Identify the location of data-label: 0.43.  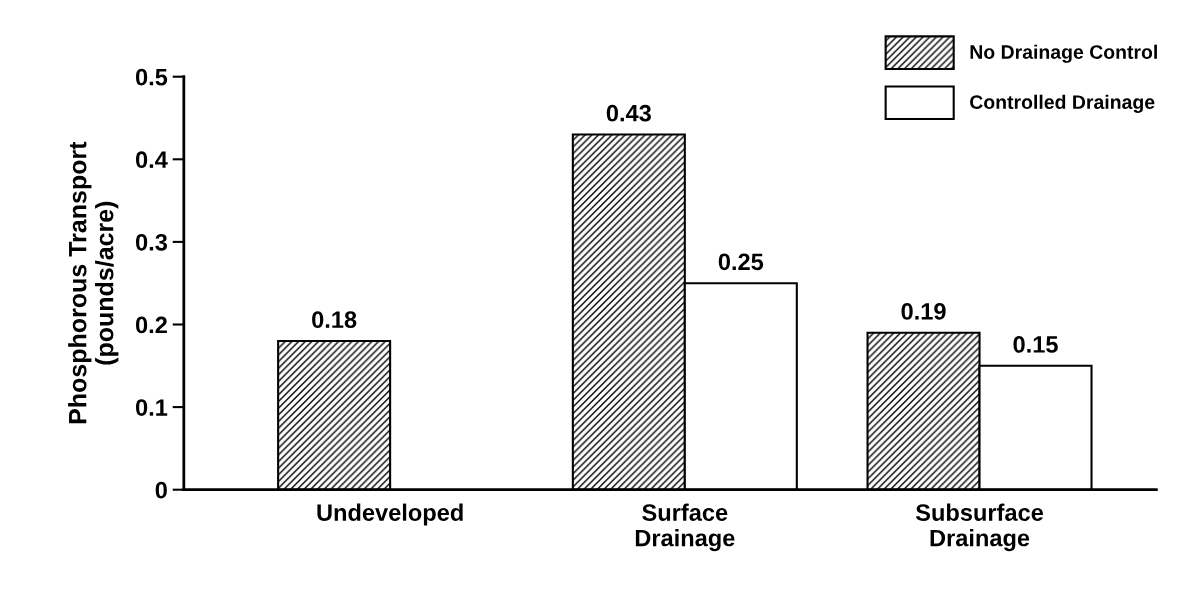
(628, 113).